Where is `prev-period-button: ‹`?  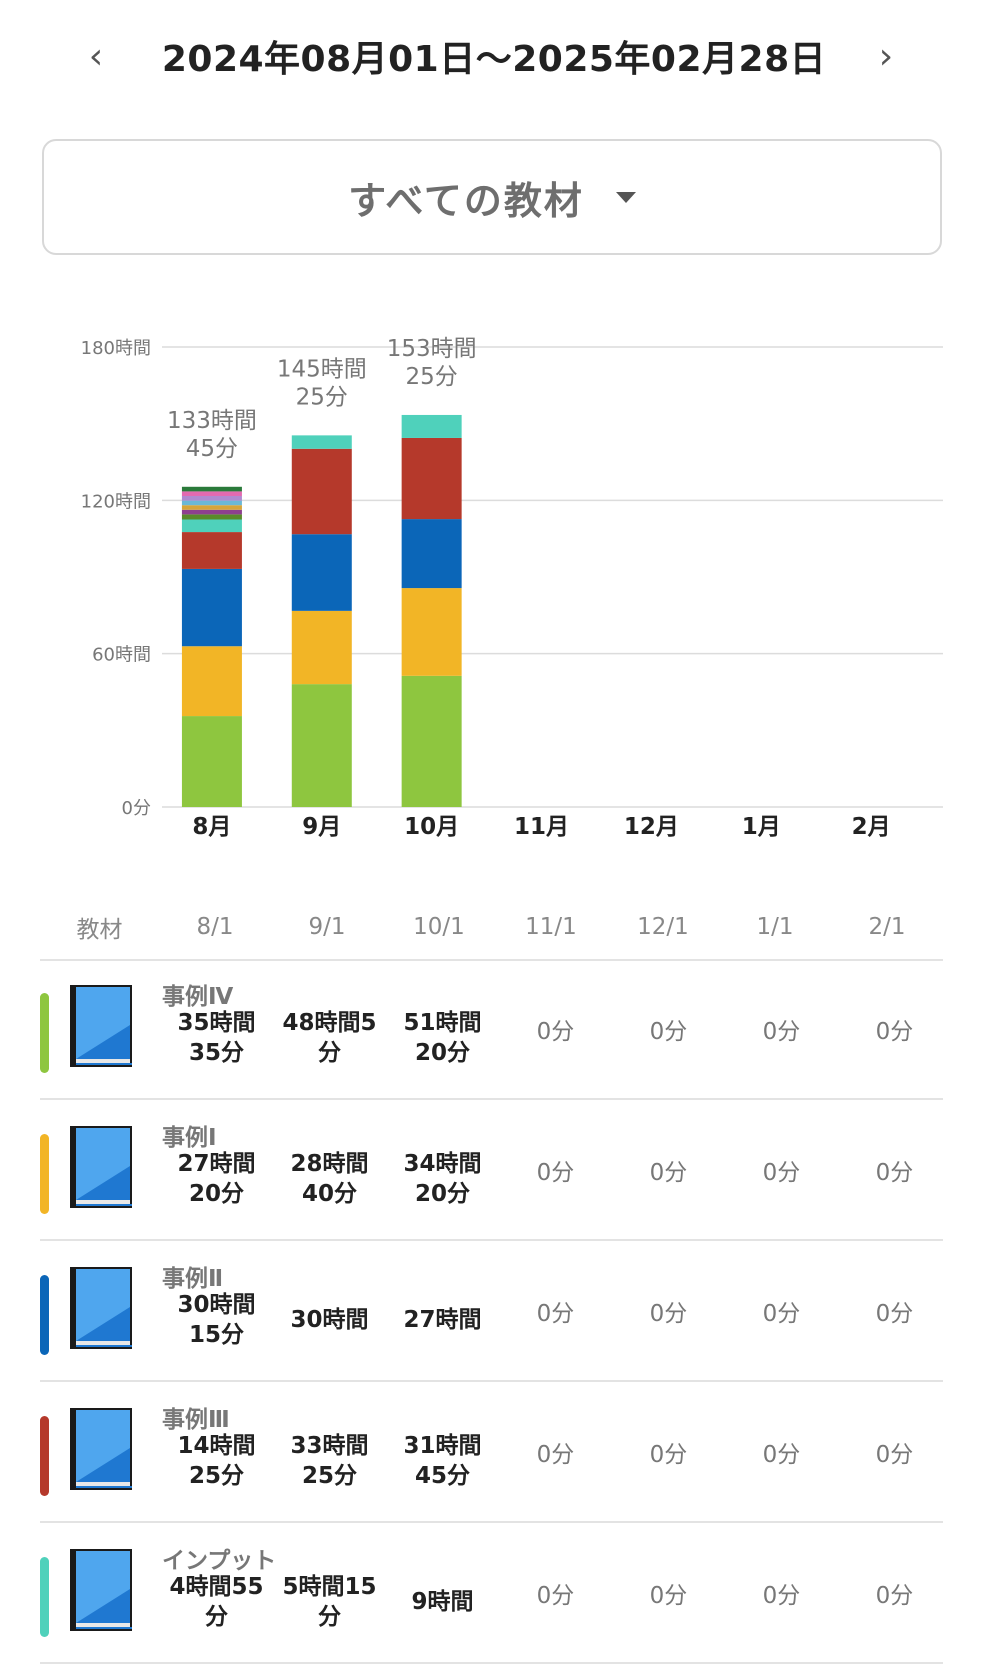 prev-period-button: ‹ is located at coordinates (96, 56).